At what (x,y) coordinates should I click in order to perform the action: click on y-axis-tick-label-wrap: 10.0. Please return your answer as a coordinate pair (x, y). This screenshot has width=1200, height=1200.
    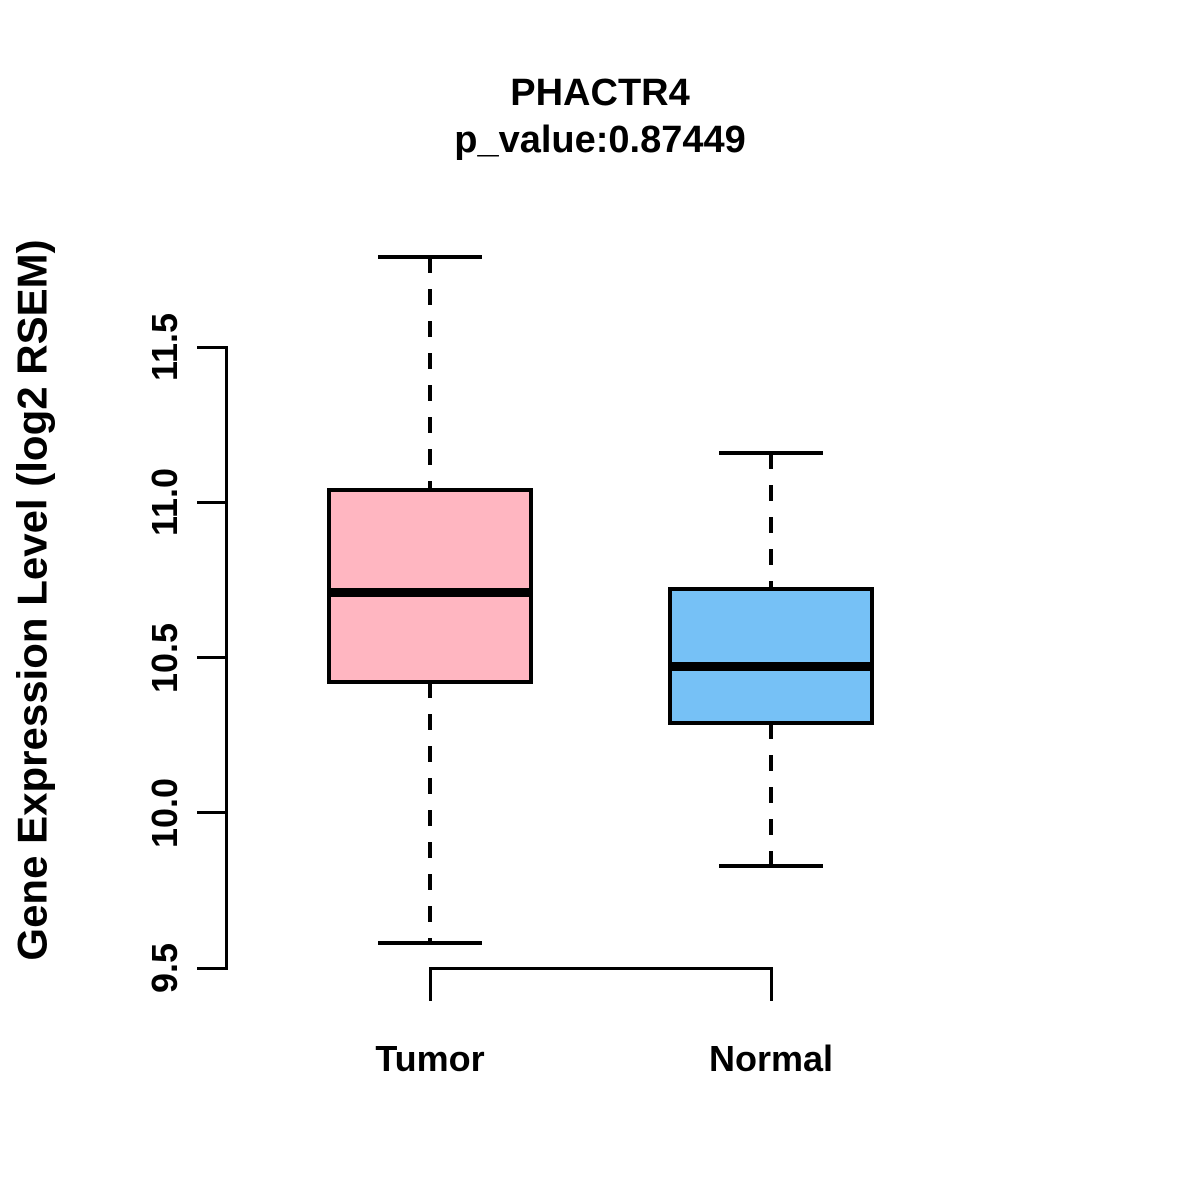
    Looking at the image, I should click on (165, 813).